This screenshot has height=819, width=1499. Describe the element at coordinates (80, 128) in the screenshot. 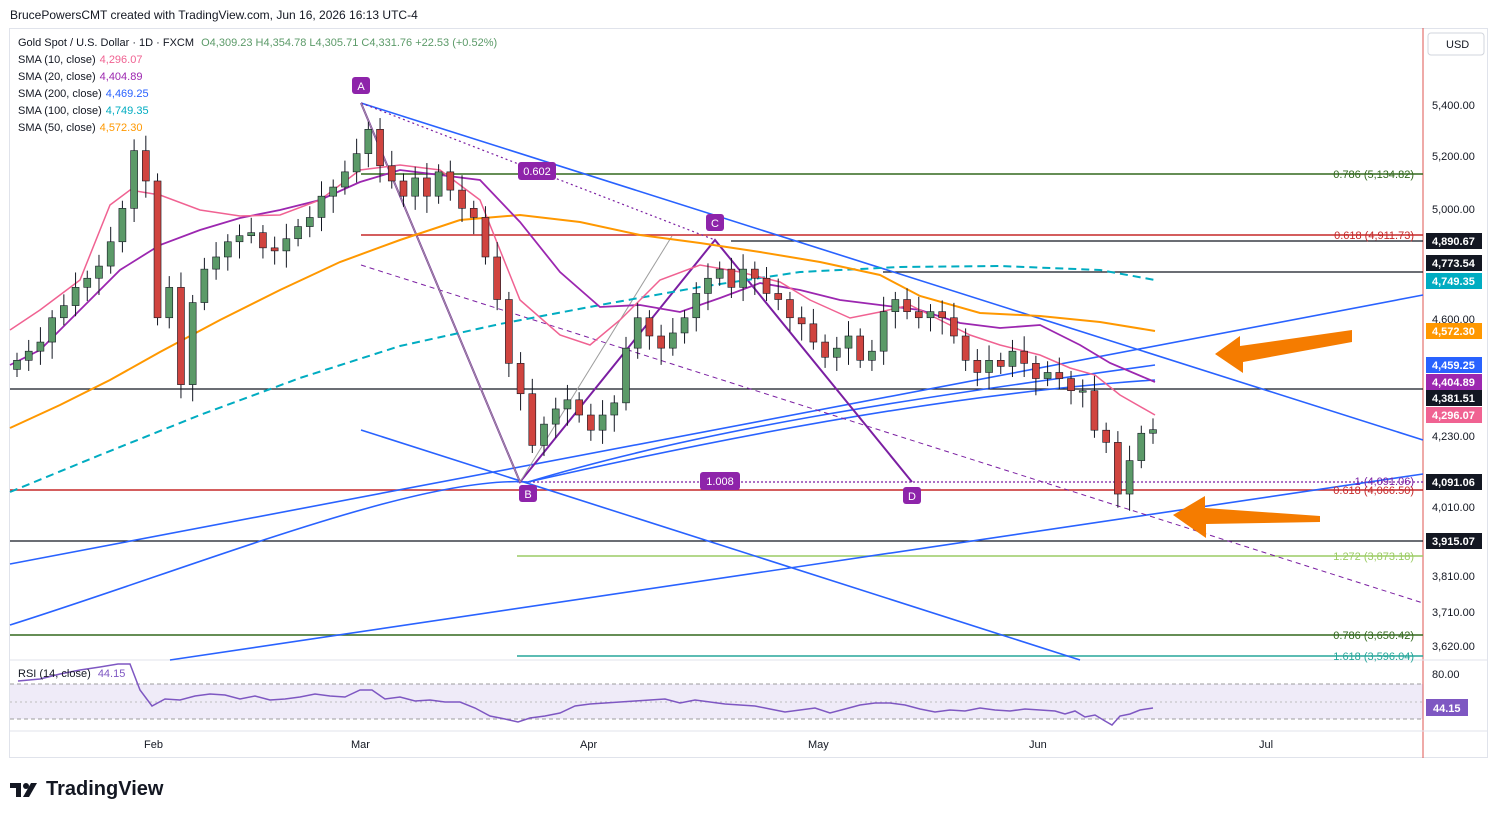

I see `legend-sma50: SMA (50, close) 4,572.30` at that location.